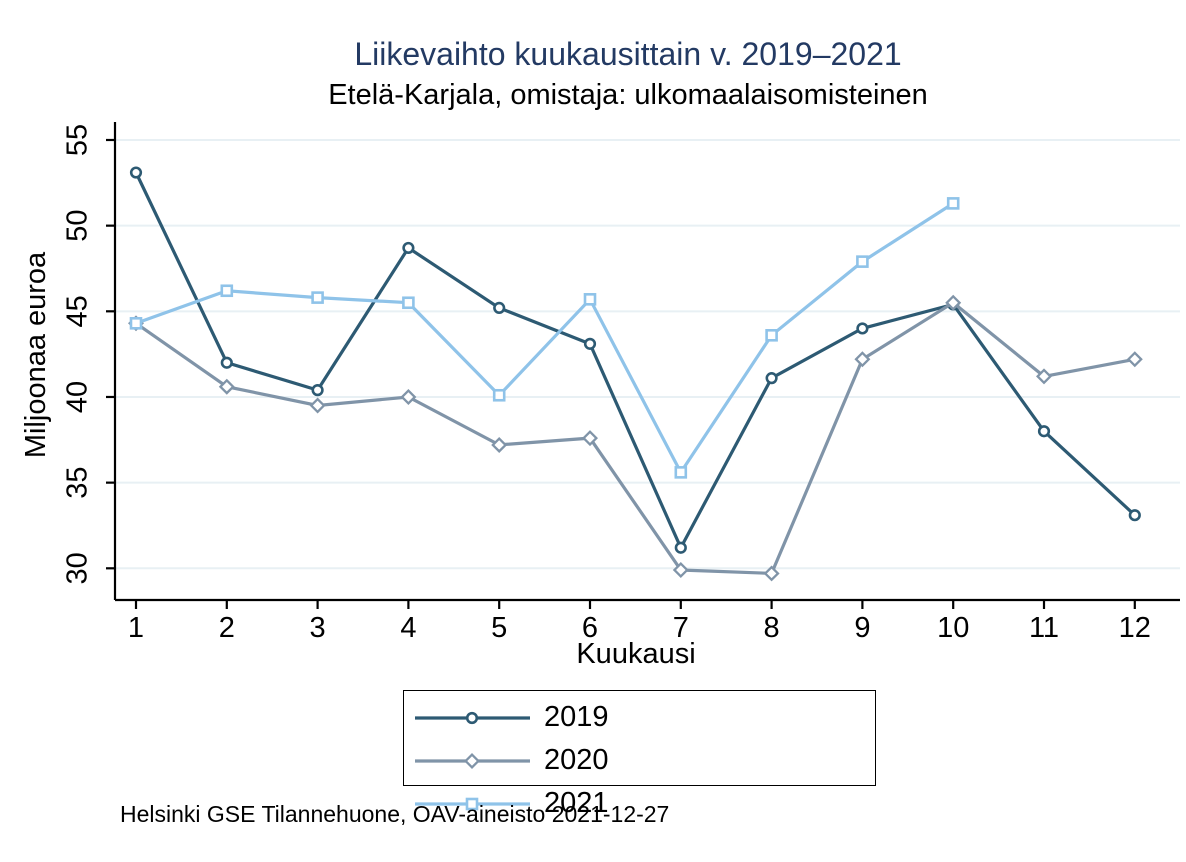 The height and width of the screenshot is (862, 1186). I want to click on legend-item-2021: 2021, so click(535, 803).